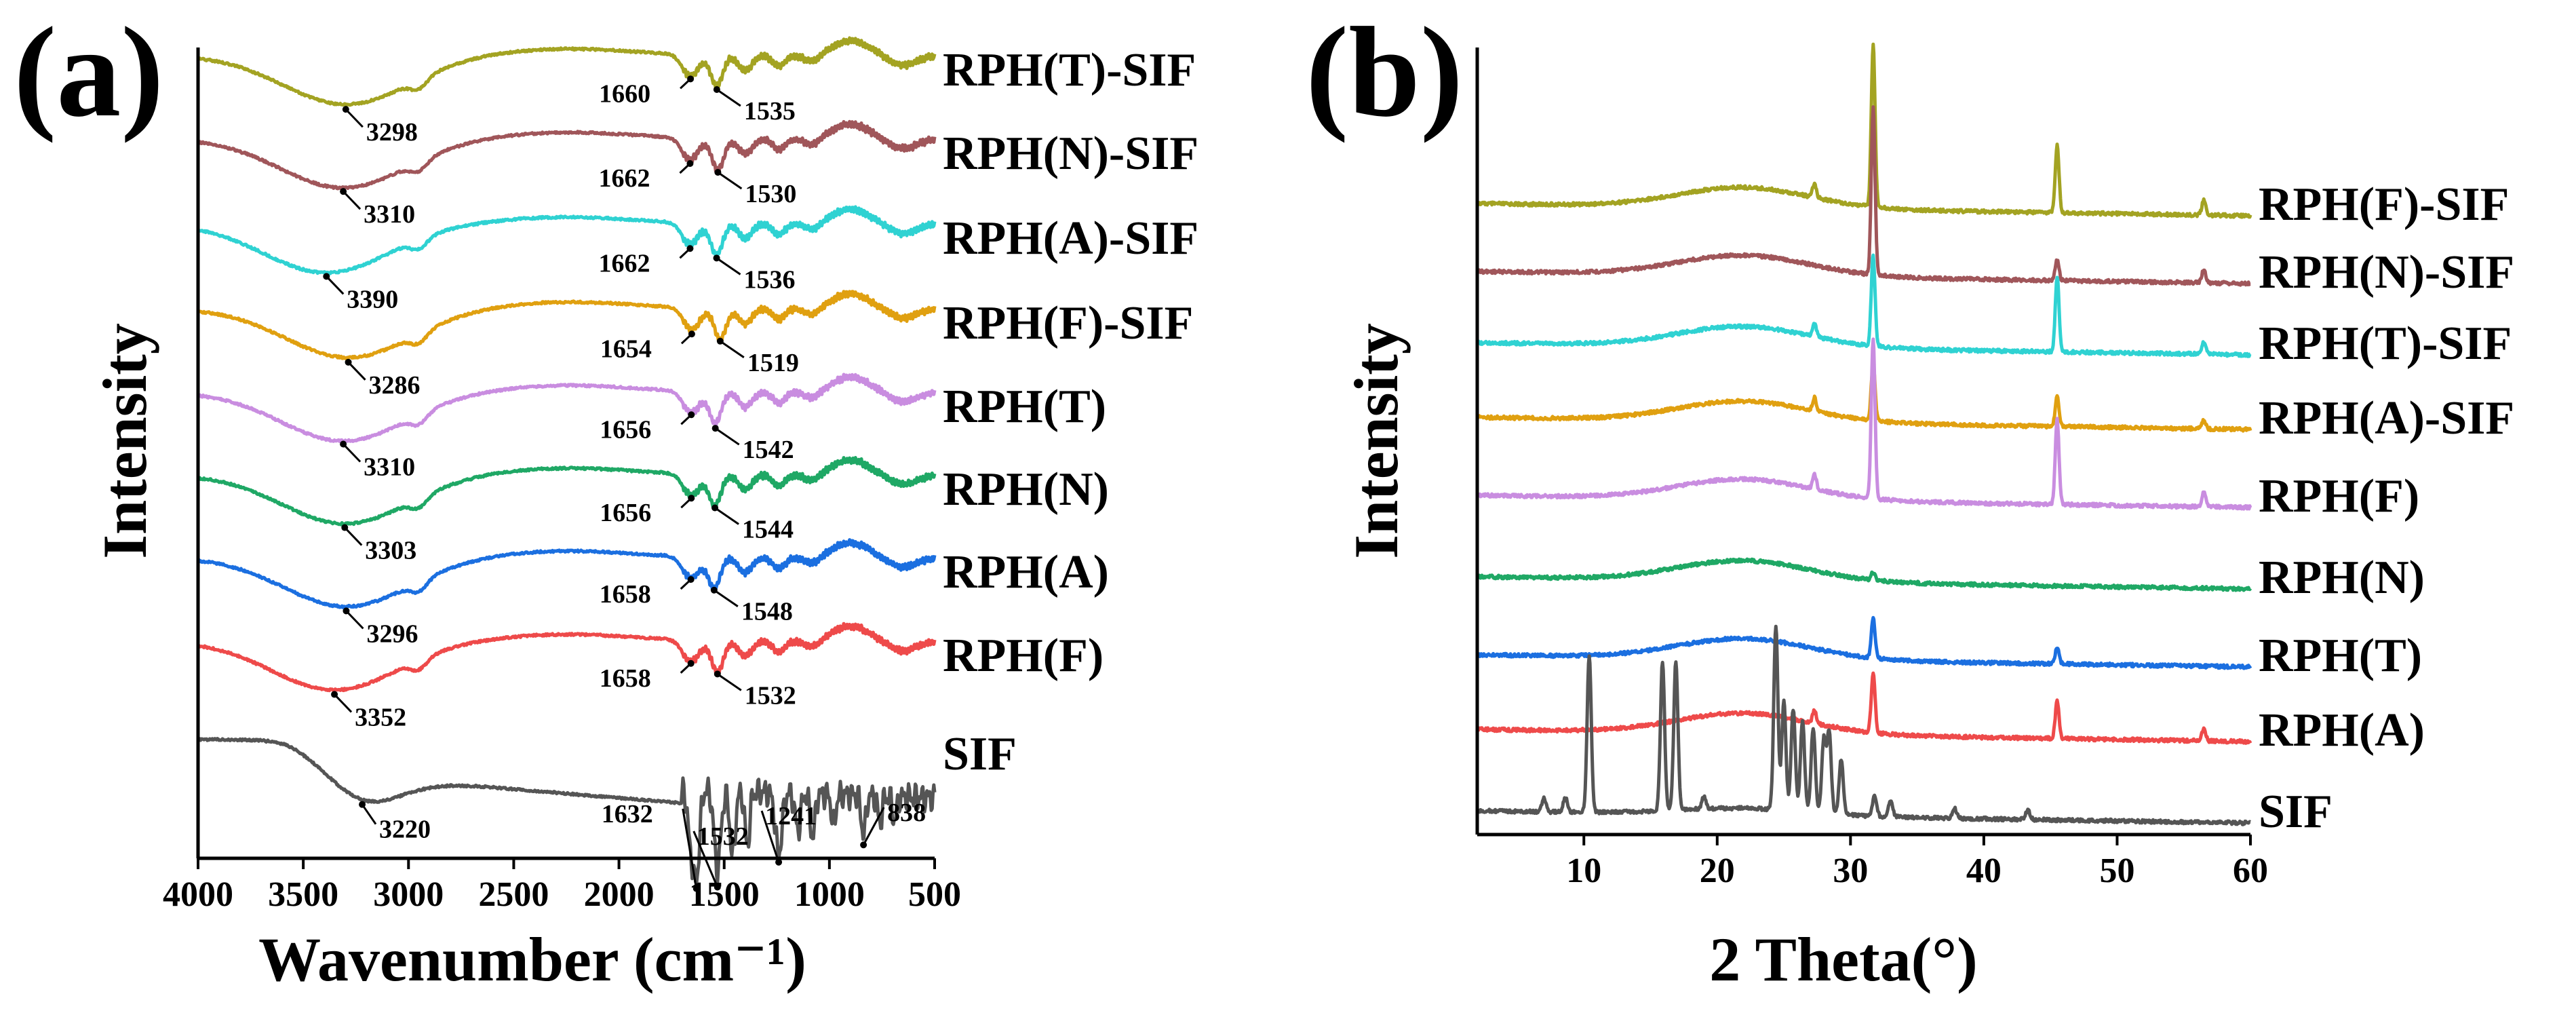  I want to click on panel-b-label: (b), so click(1384, 72).